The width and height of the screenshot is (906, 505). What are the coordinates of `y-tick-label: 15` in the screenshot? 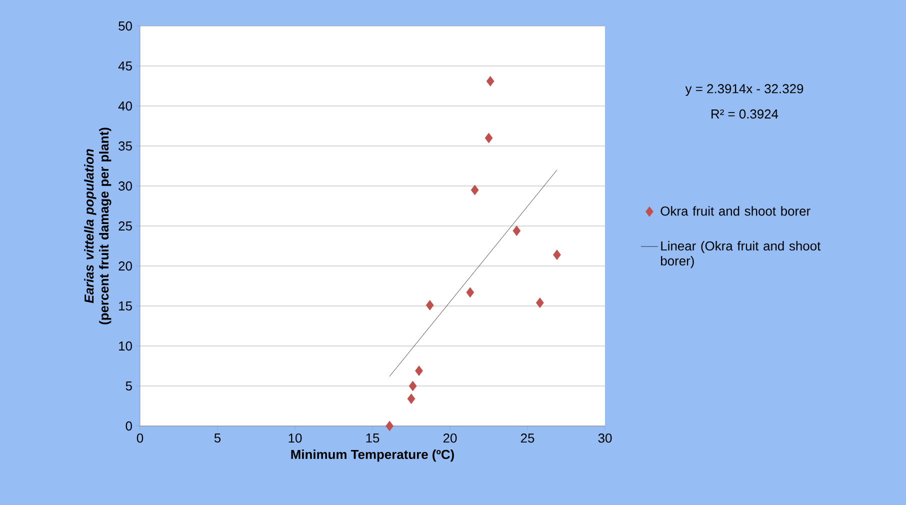 It's located at (125, 306).